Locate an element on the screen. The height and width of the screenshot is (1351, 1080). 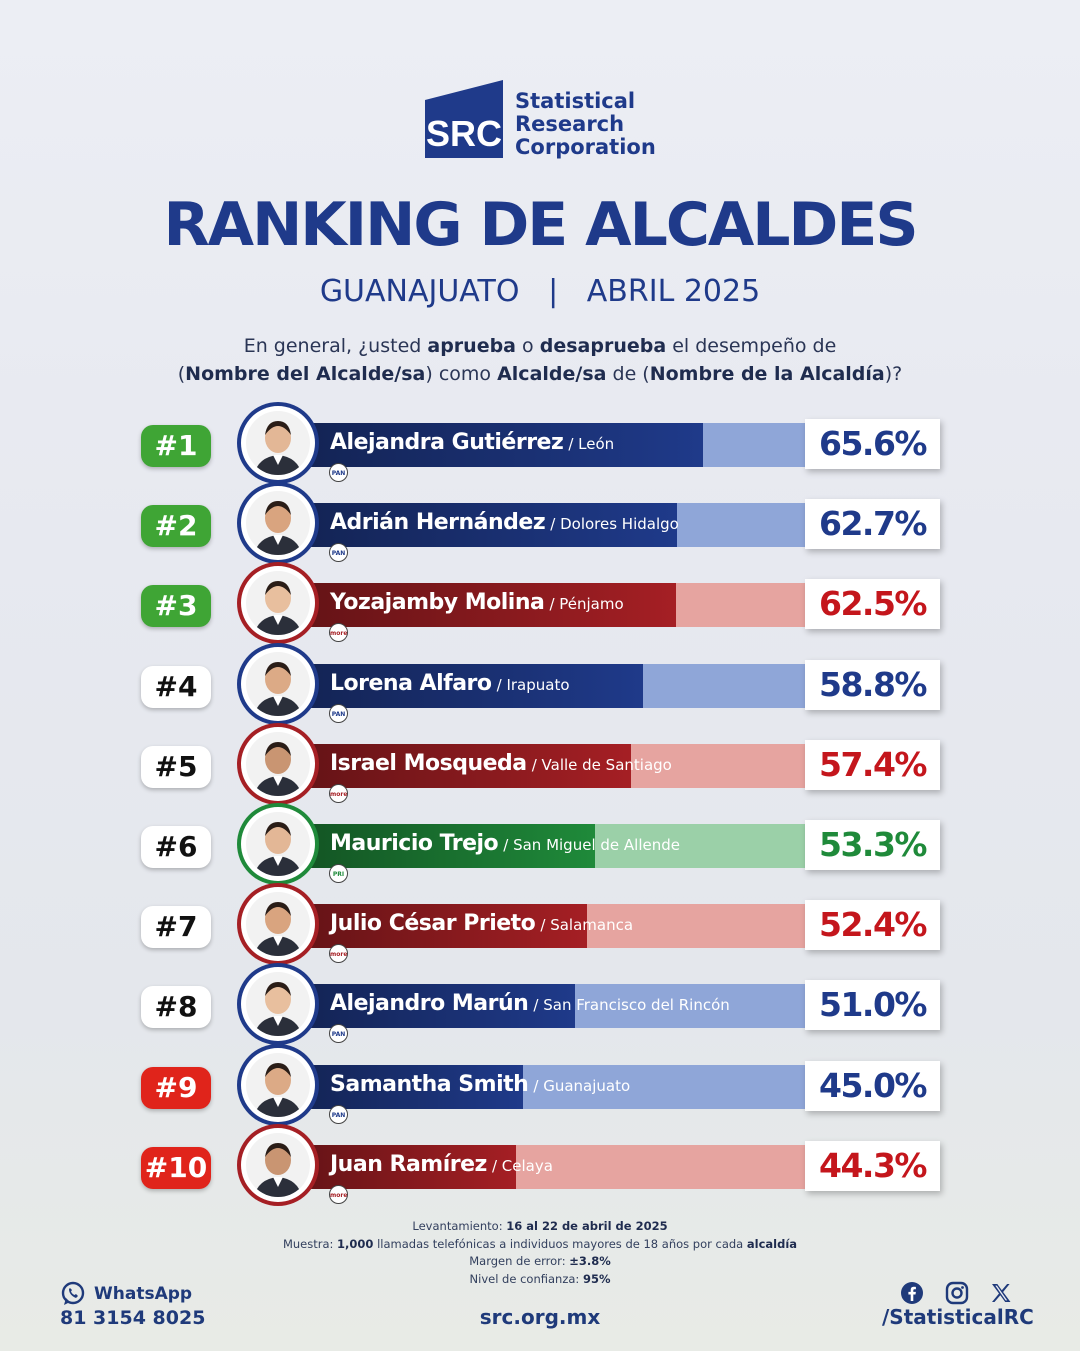
mayor-label: Adrián Hernández / Dolores Hidalgo is located at coordinates (504, 525).